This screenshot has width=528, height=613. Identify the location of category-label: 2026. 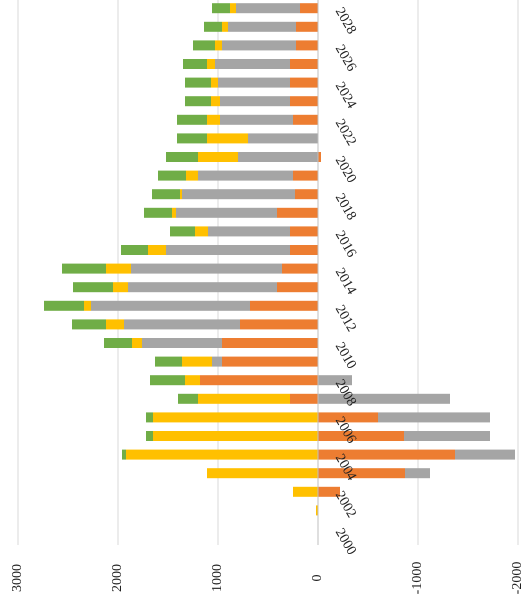
(345, 58).